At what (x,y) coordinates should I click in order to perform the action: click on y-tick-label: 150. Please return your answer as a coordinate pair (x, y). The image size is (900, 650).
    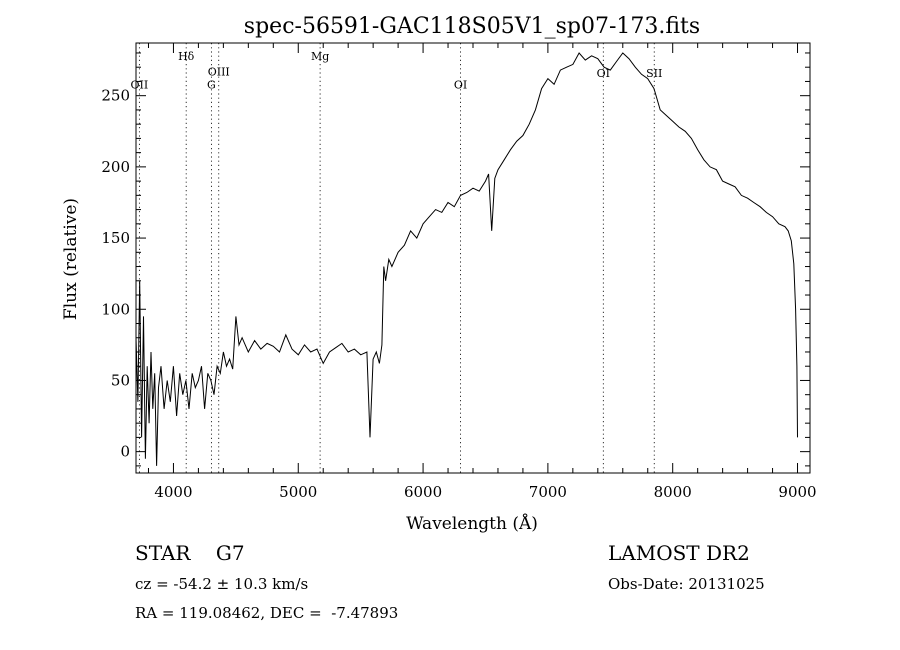
    Looking at the image, I should click on (115, 238).